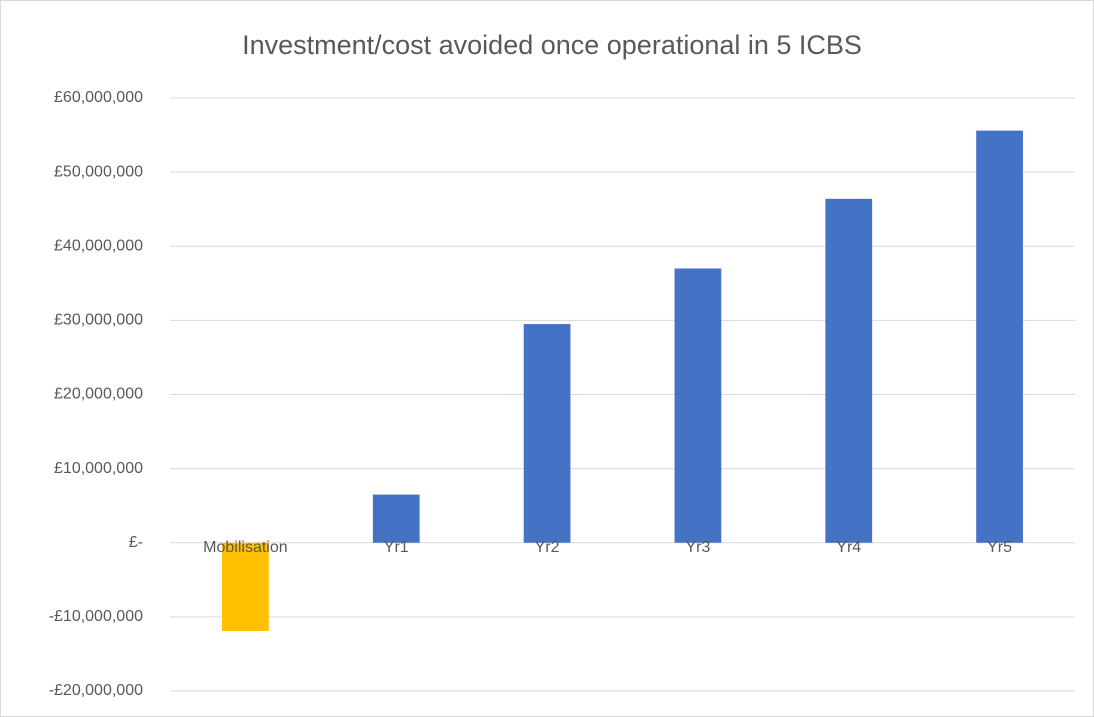  I want to click on y-tick-label: £20,000,000, so click(98, 394).